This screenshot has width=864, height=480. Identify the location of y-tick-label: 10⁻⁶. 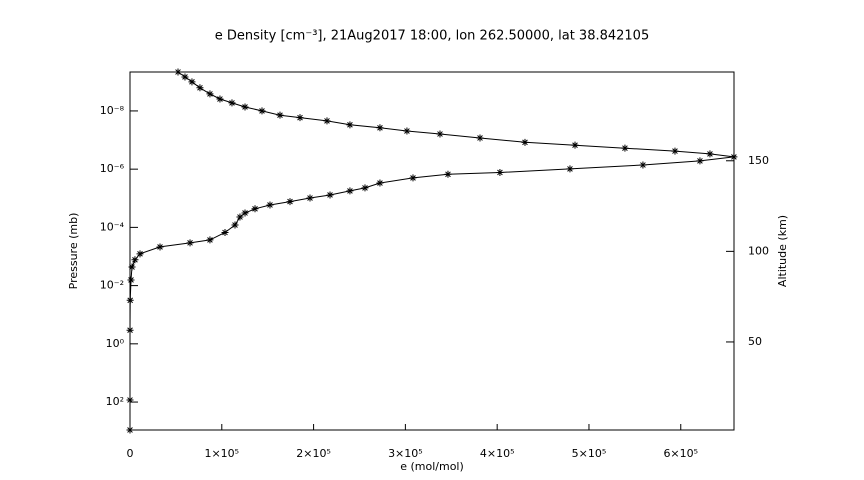
(112, 168).